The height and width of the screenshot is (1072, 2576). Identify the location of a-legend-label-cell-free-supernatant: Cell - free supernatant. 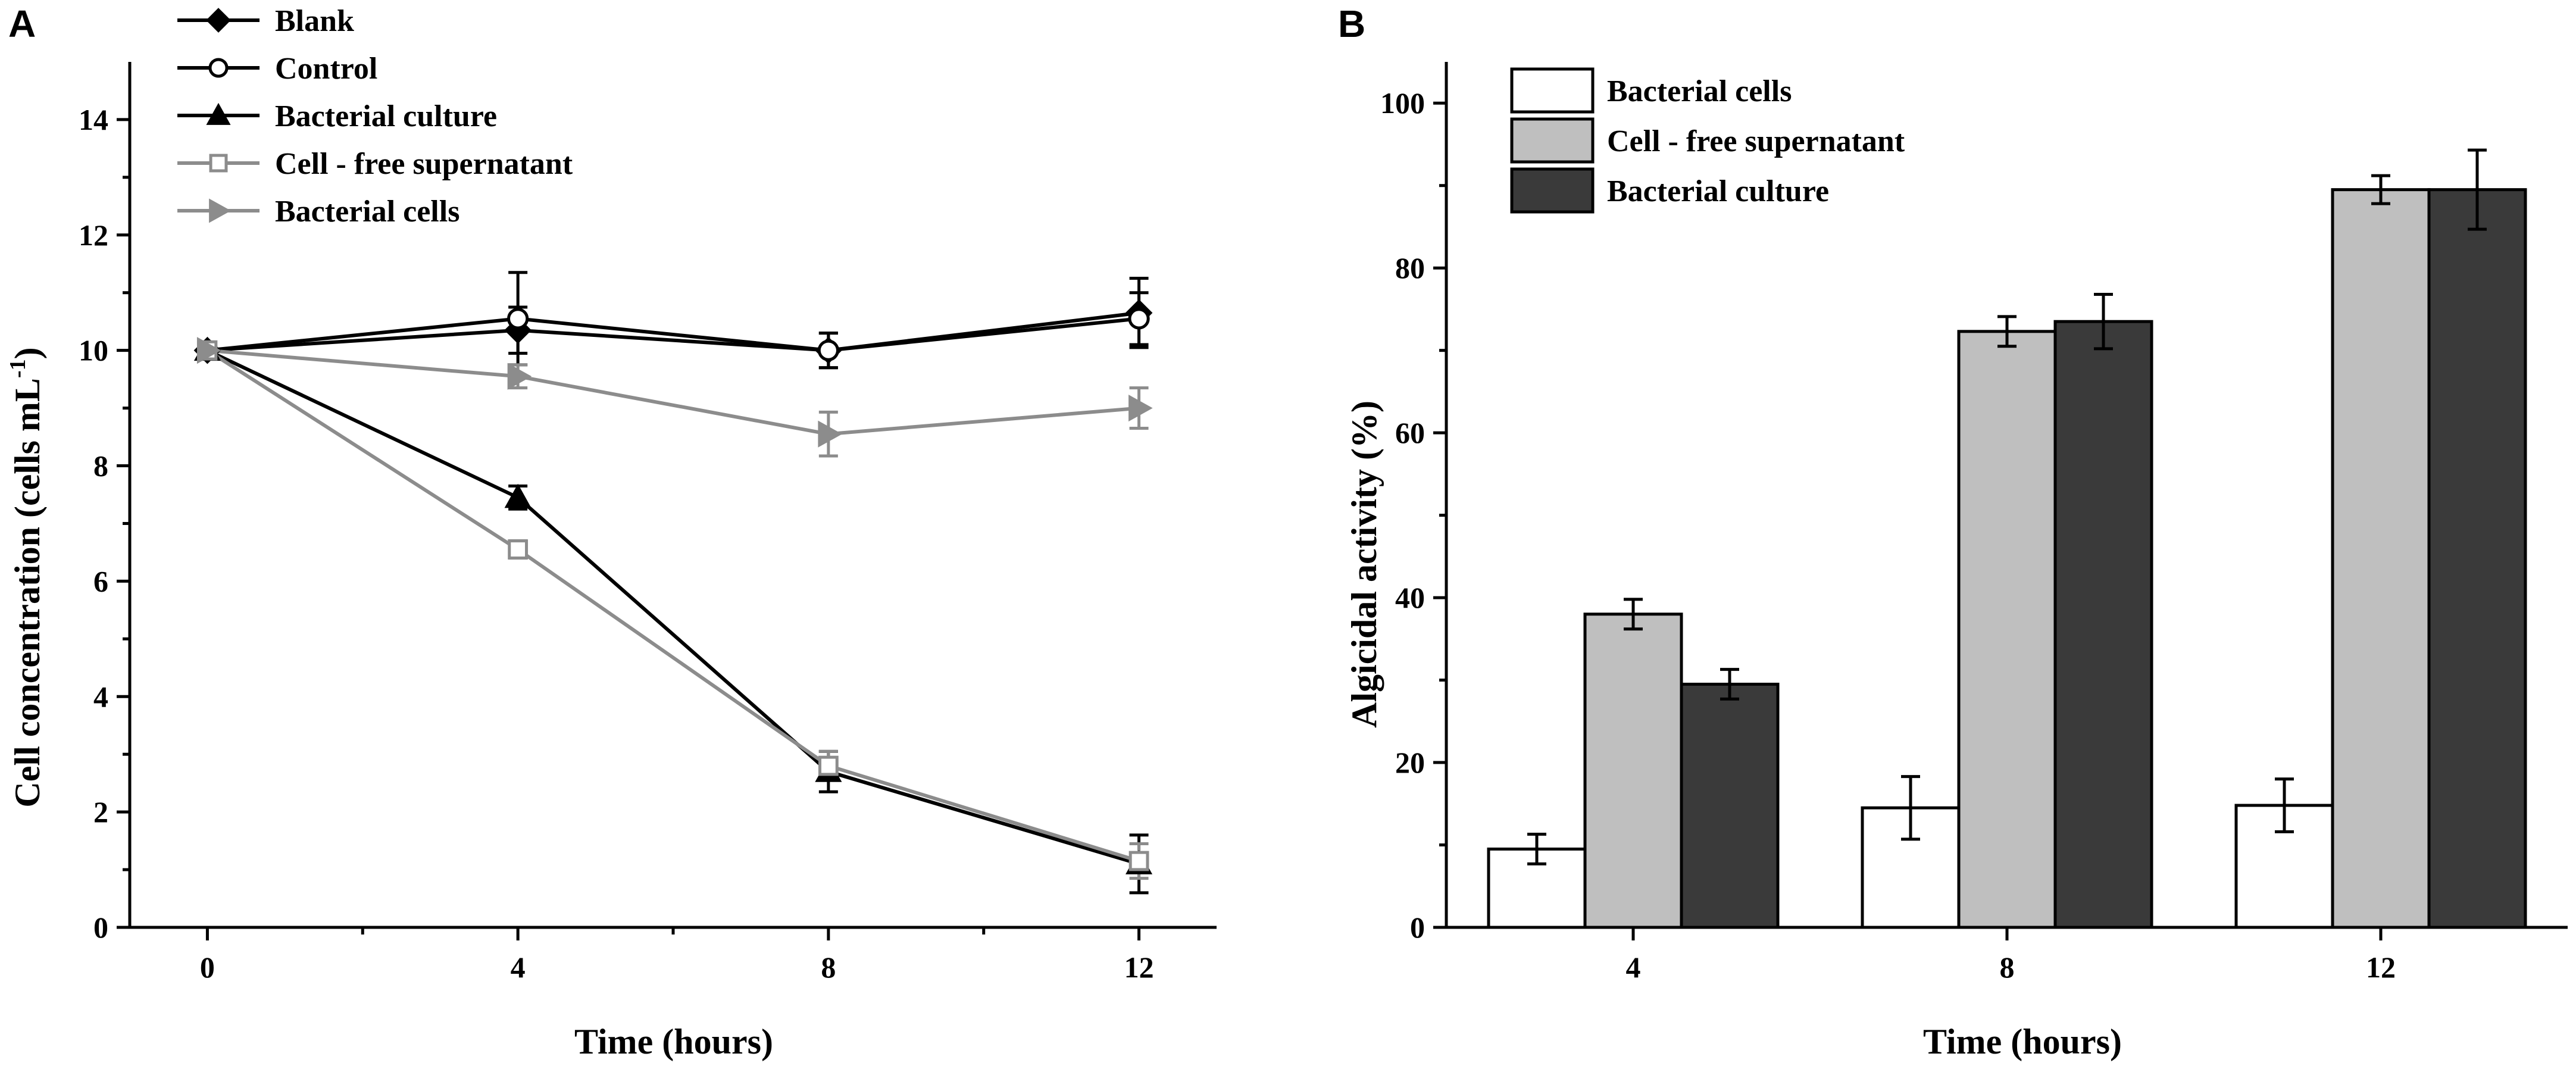
(424, 164).